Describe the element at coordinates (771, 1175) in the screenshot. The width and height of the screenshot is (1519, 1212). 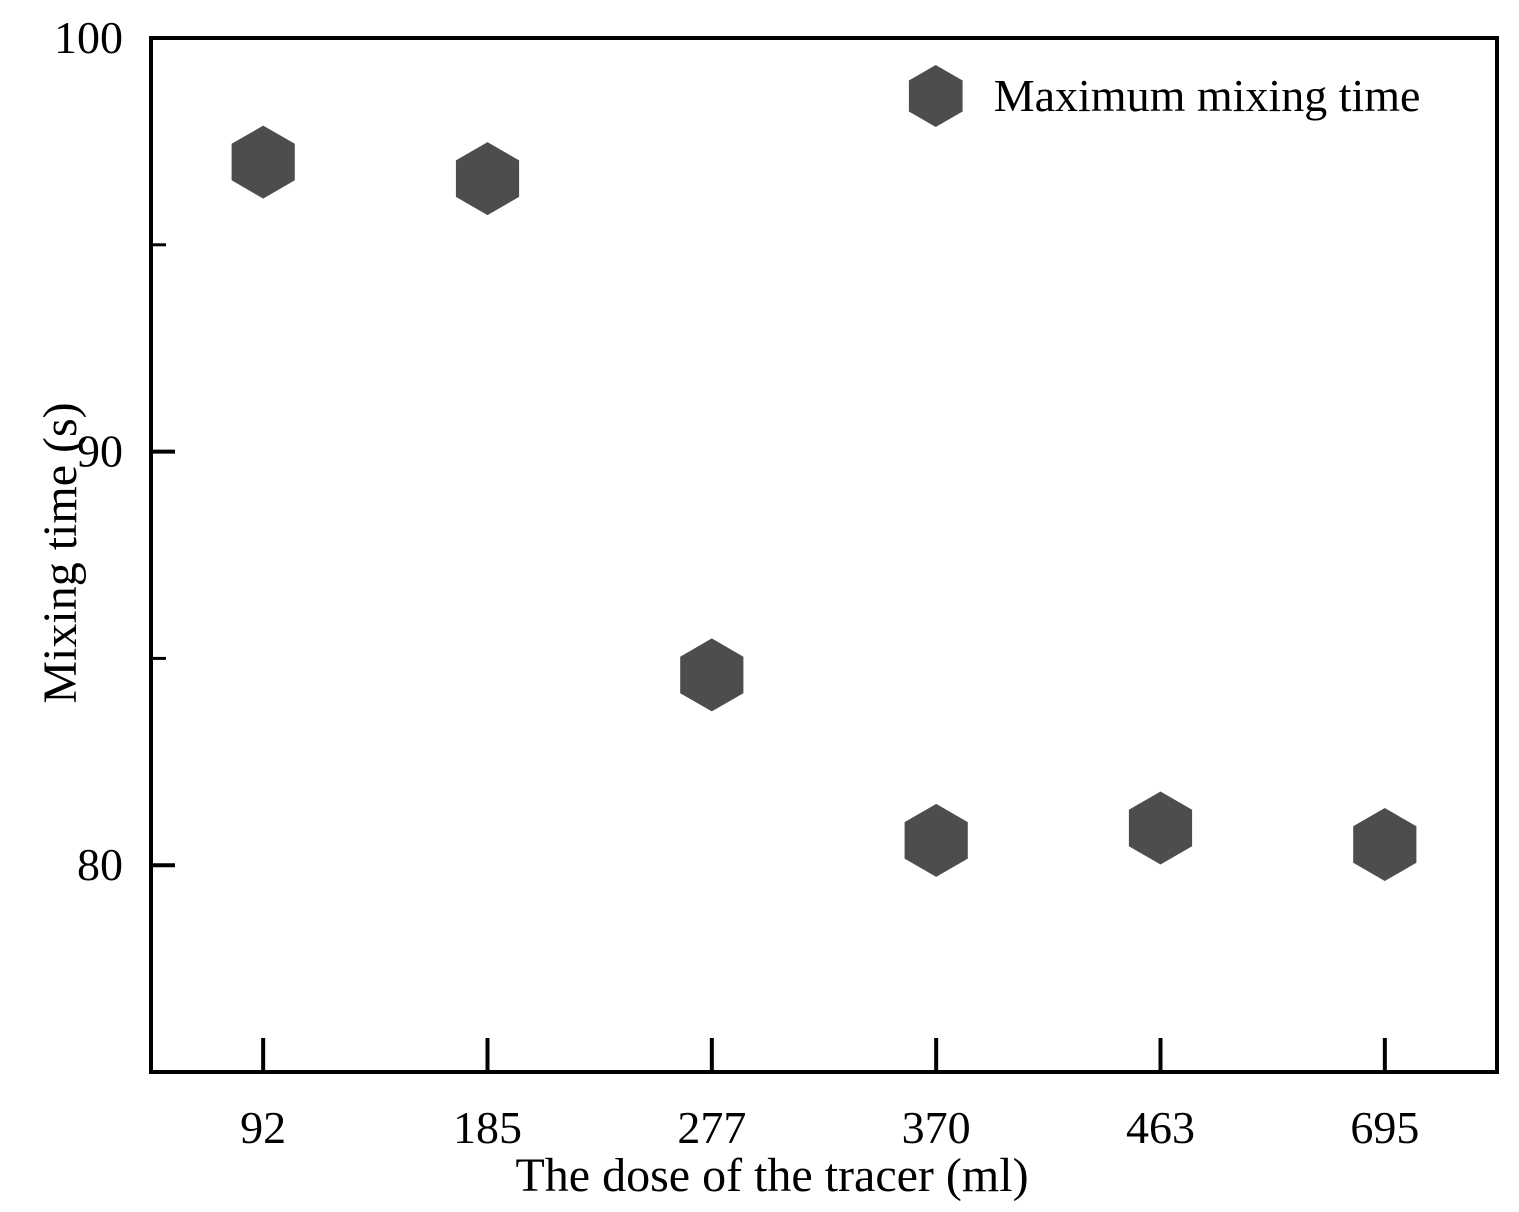
I see `x-axis-title: The dose of the tracer (ml)` at that location.